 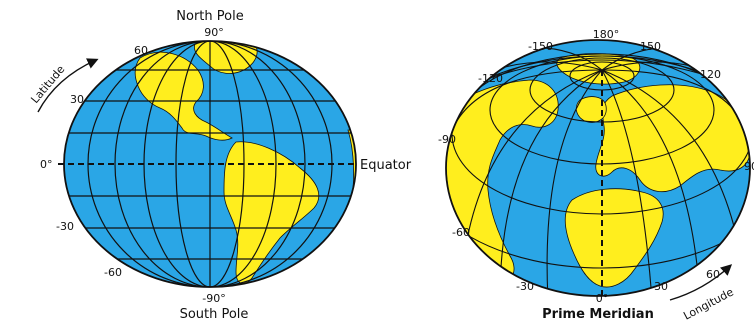 I want to click on north-pole-value: 90°, so click(x=214, y=32).